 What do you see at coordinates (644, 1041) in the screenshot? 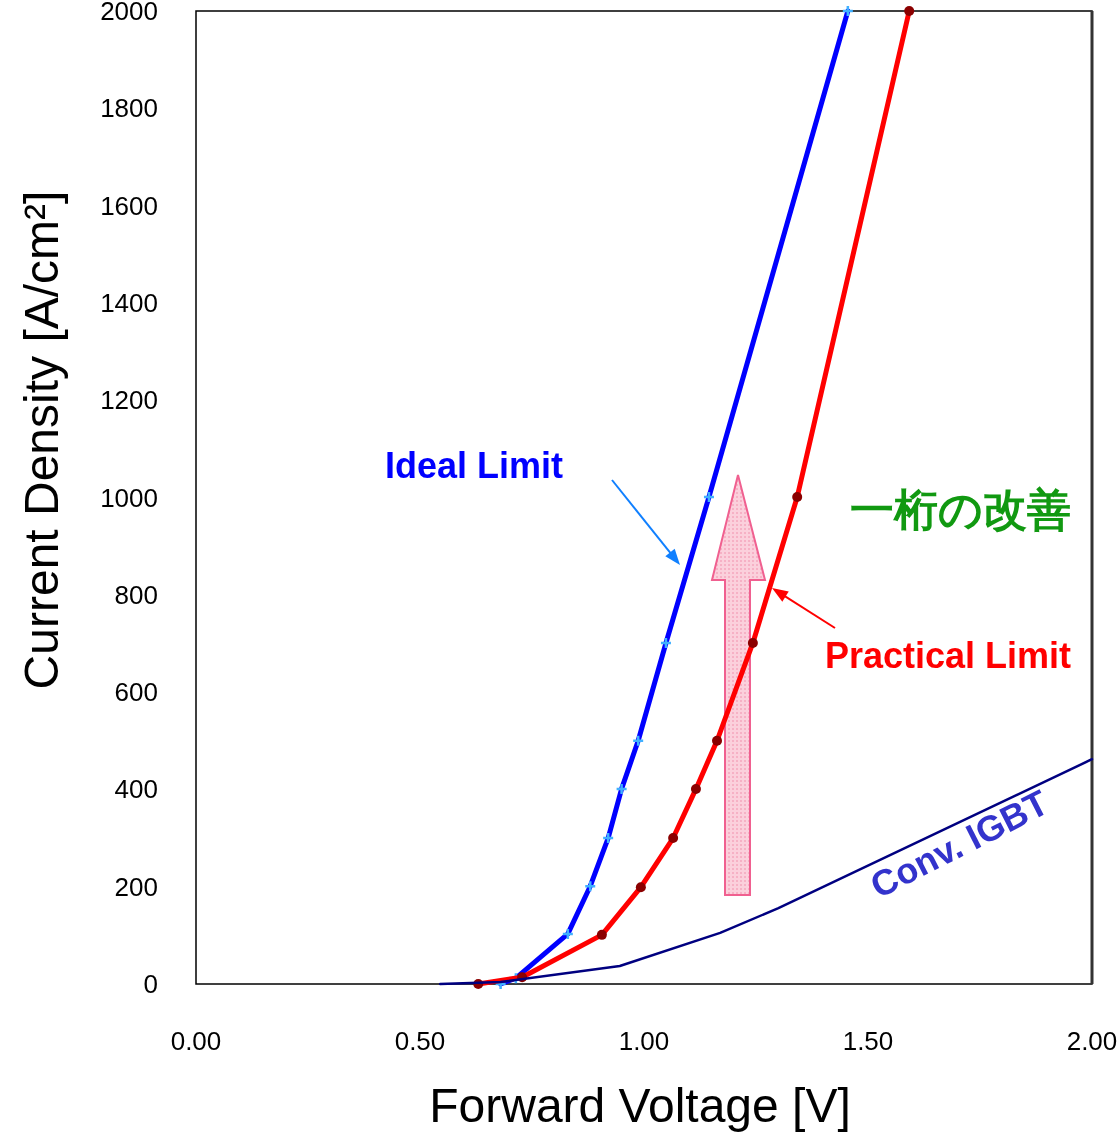
I see `x-tick-label: 1.00` at bounding box center [644, 1041].